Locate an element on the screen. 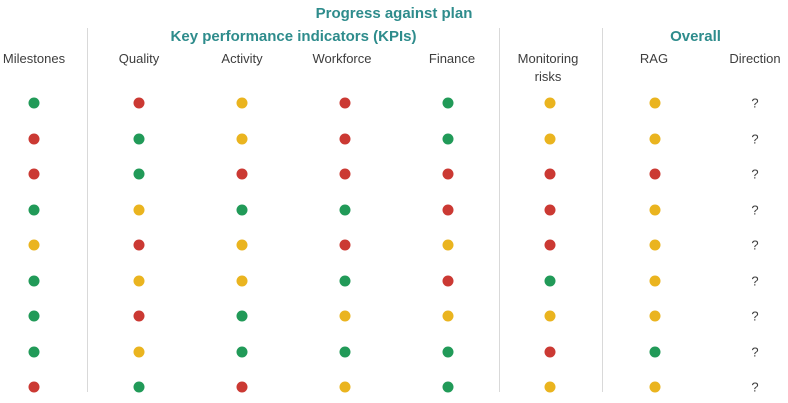 This screenshot has height=403, width=788. column-header-activity: Activity is located at coordinates (242, 58).